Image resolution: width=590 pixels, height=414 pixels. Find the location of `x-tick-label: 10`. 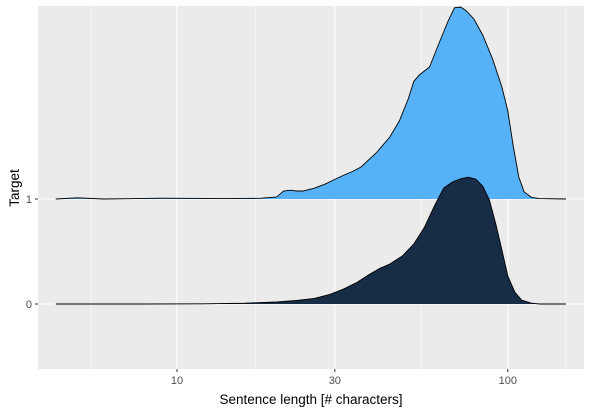

x-tick-label: 10 is located at coordinates (177, 381).